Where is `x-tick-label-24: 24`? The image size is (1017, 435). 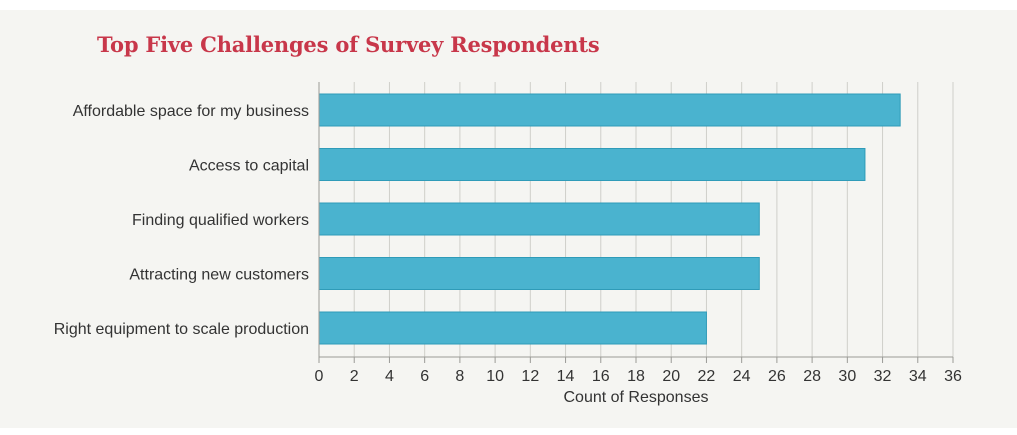 x-tick-label-24: 24 is located at coordinates (742, 376).